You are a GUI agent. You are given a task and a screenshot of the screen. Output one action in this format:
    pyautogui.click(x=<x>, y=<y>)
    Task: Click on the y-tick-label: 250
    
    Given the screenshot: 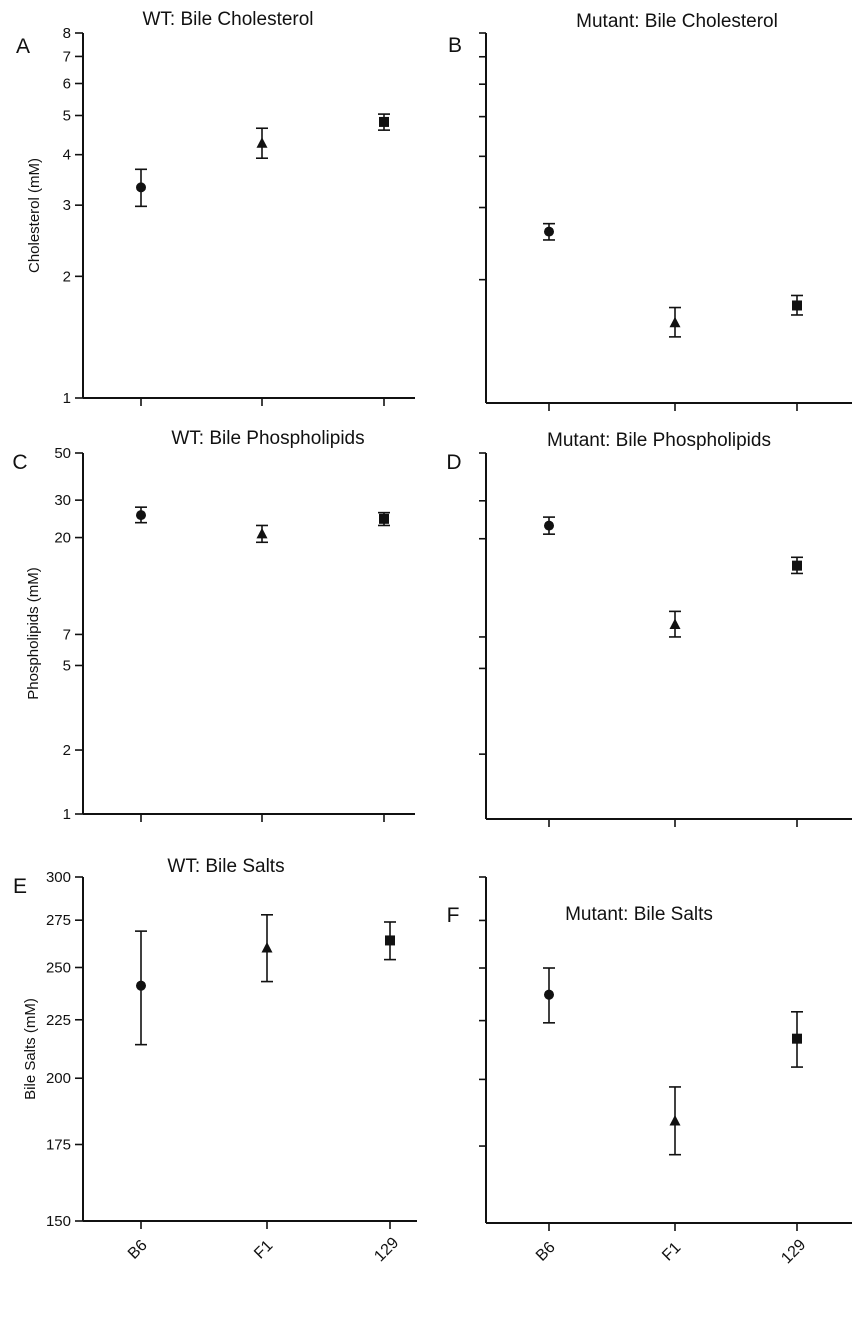 What is the action you would take?
    pyautogui.click(x=58, y=967)
    